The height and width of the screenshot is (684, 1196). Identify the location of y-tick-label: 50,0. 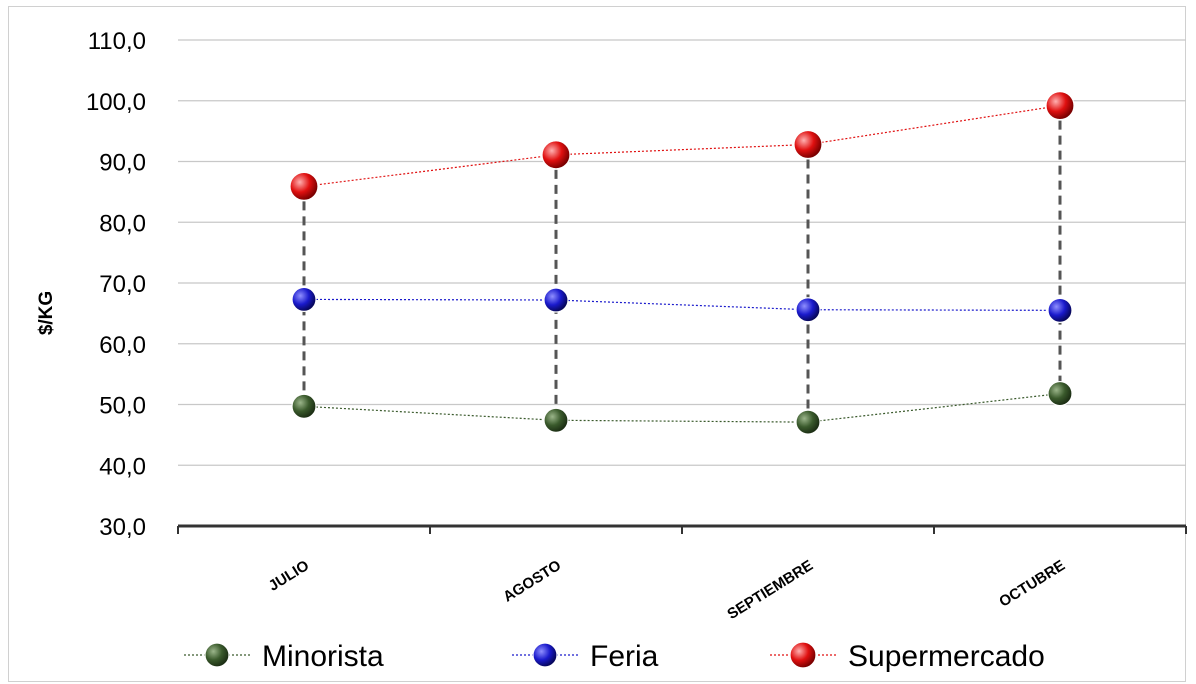
(122, 406).